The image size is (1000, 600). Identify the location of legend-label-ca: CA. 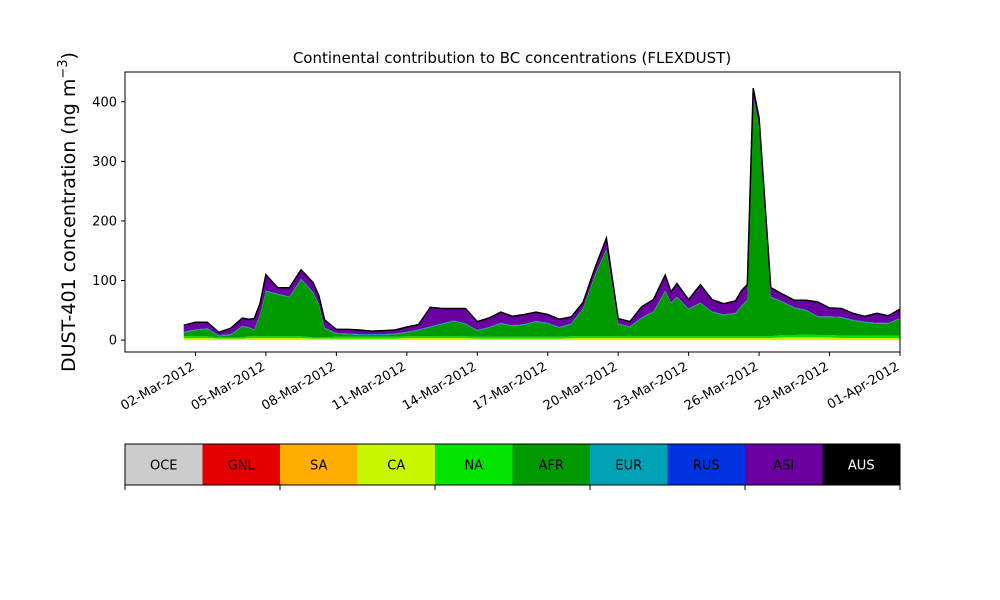
(396, 466).